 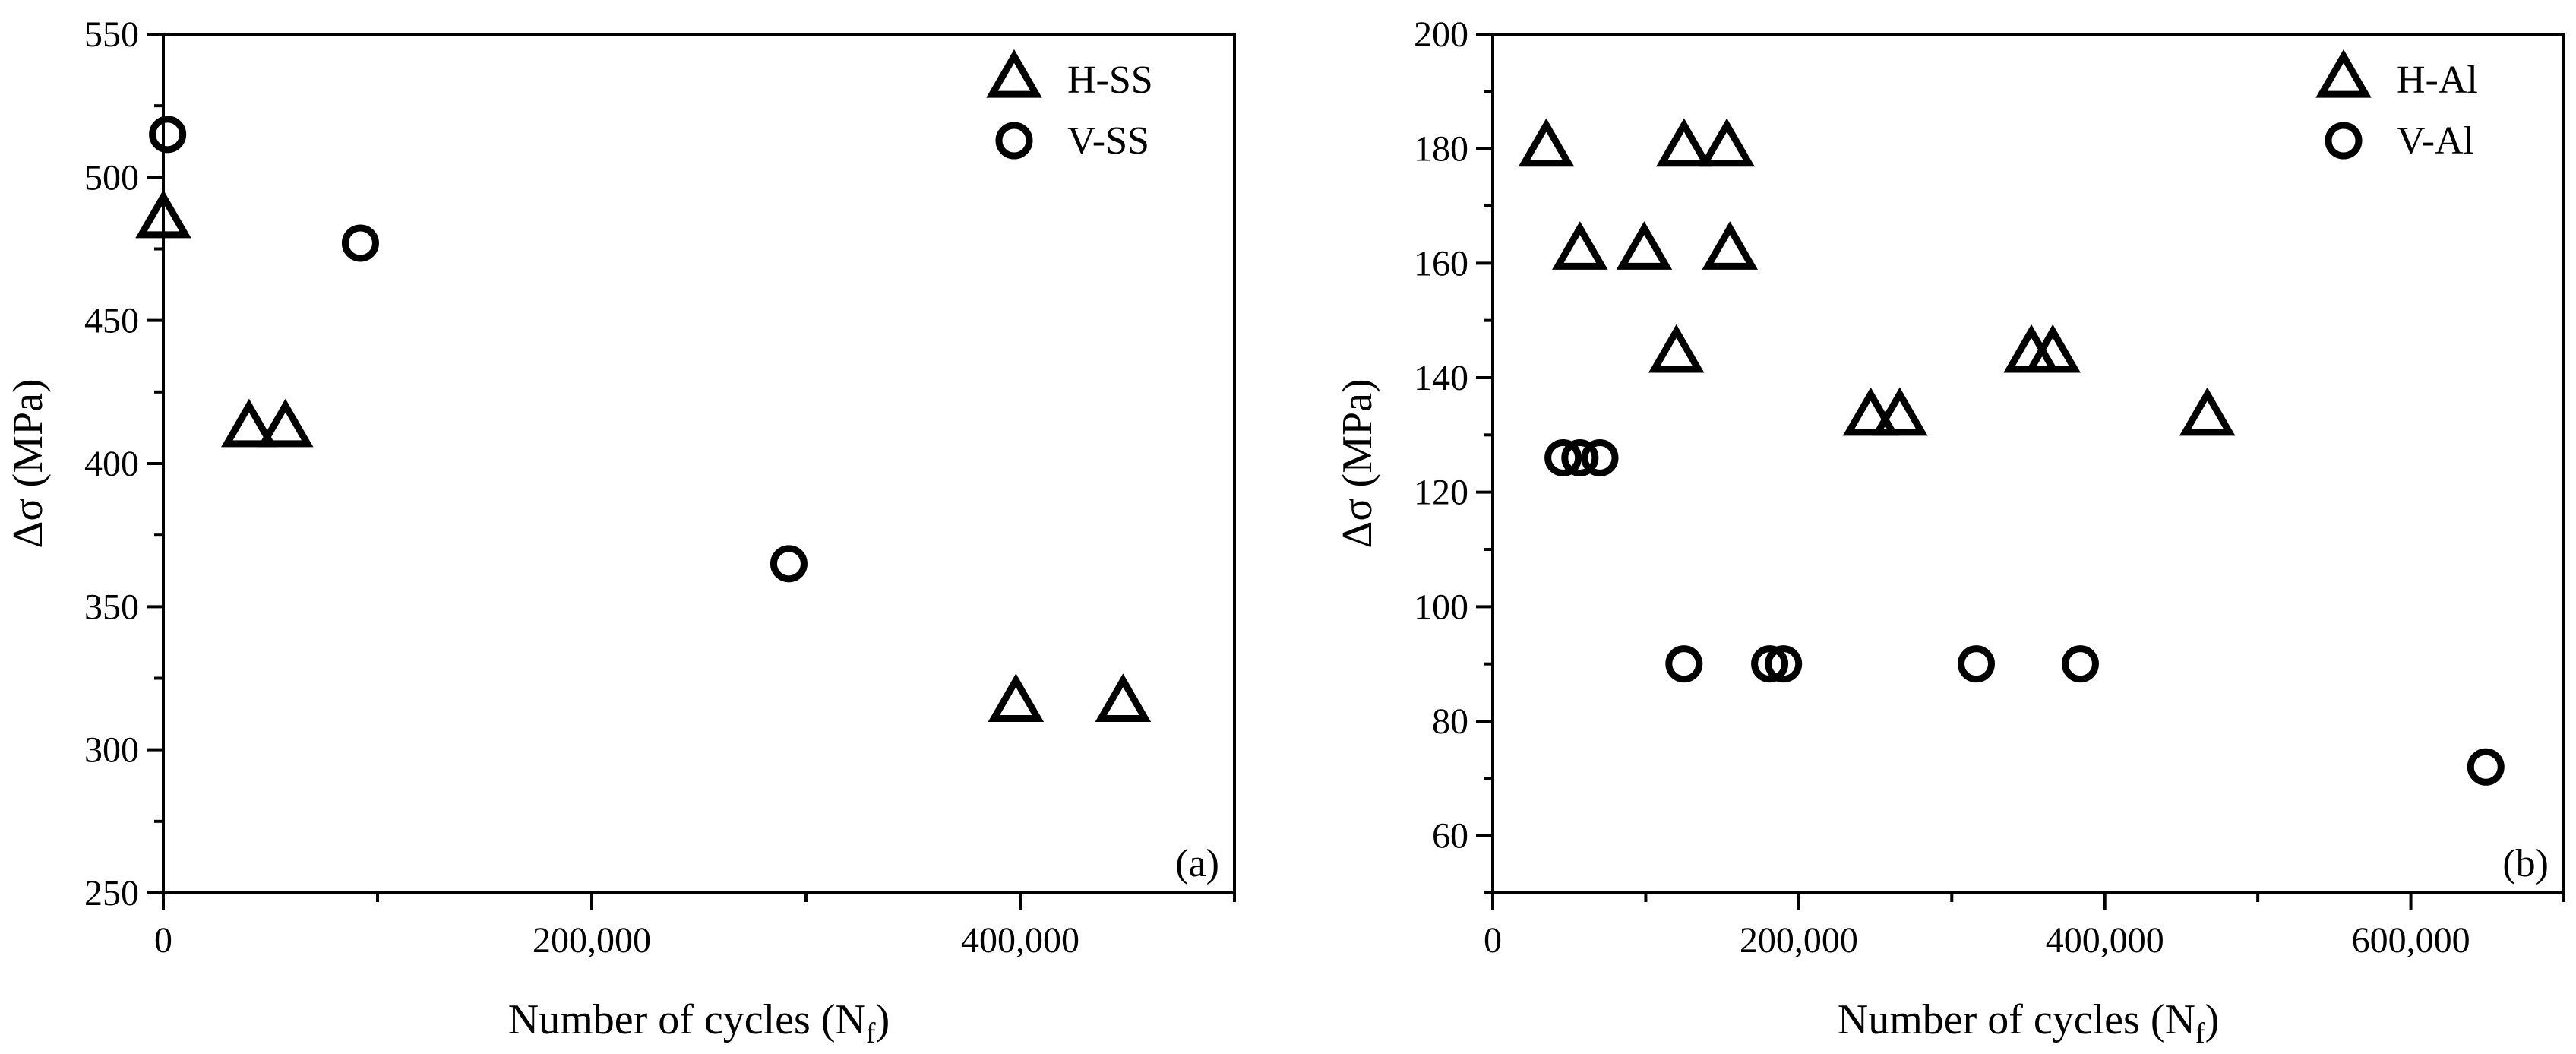 I want to click on y-tick-label: 120, so click(x=1441, y=493).